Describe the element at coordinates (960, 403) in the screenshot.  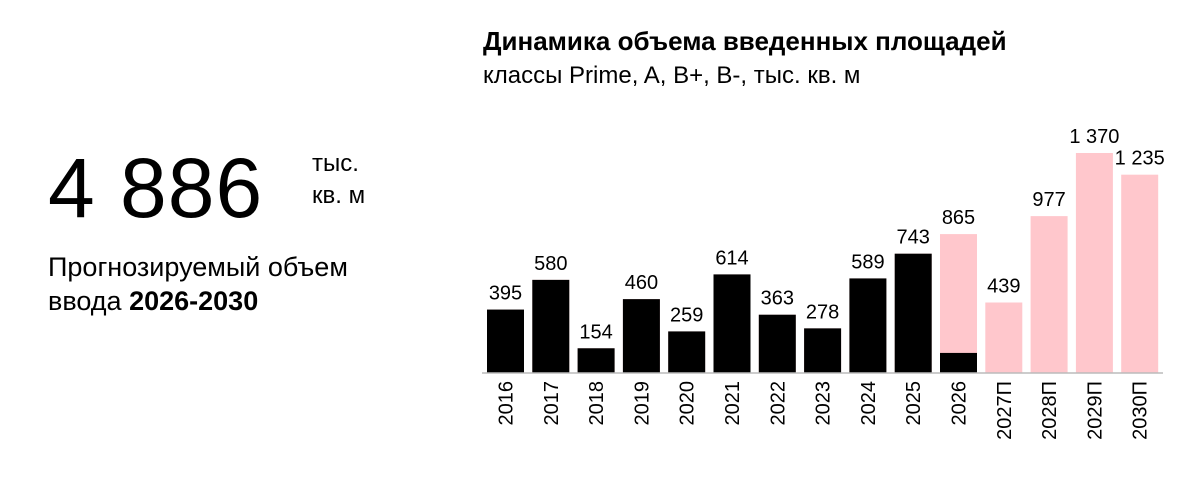
I see `x-tick-label: 2026` at that location.